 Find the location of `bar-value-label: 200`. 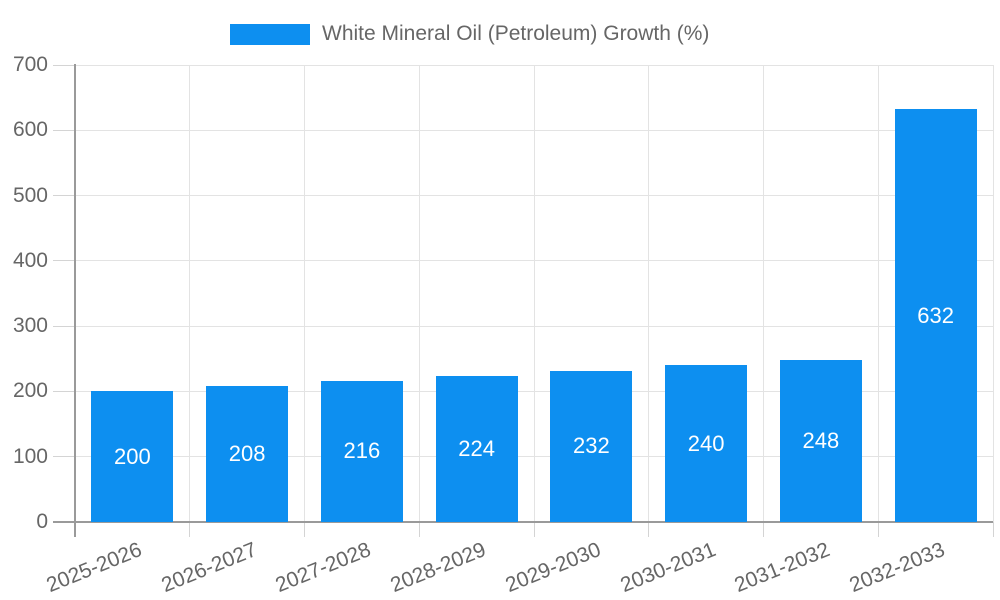

bar-value-label: 200 is located at coordinates (132, 456).